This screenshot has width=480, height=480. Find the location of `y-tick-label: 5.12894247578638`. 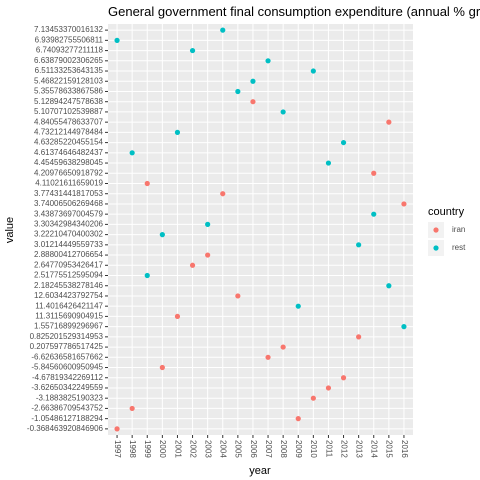

y-tick-label: 5.12894247578638 is located at coordinates (69, 101).